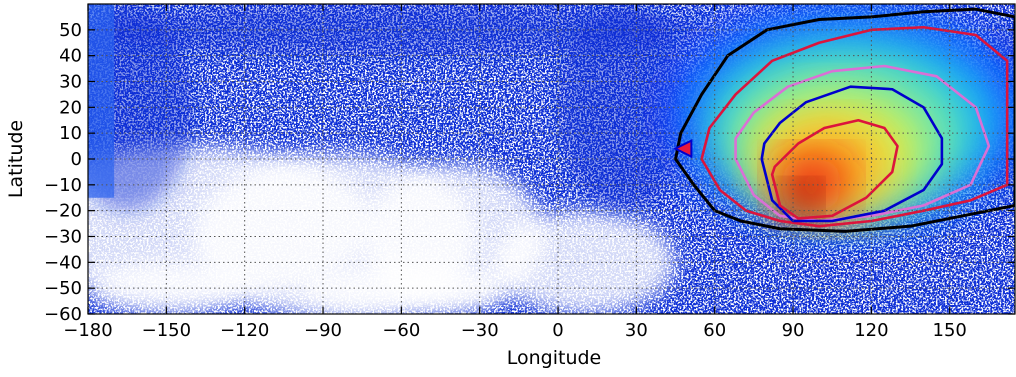  Describe the element at coordinates (70, 107) in the screenshot. I see `y-tick-label: 20` at that location.